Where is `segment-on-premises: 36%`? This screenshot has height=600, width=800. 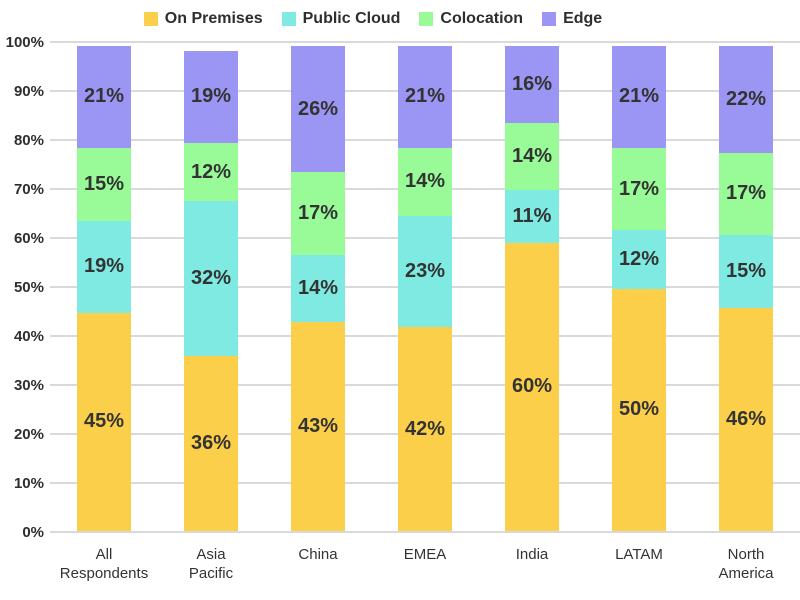
segment-on-premises: 36% is located at coordinates (211, 443).